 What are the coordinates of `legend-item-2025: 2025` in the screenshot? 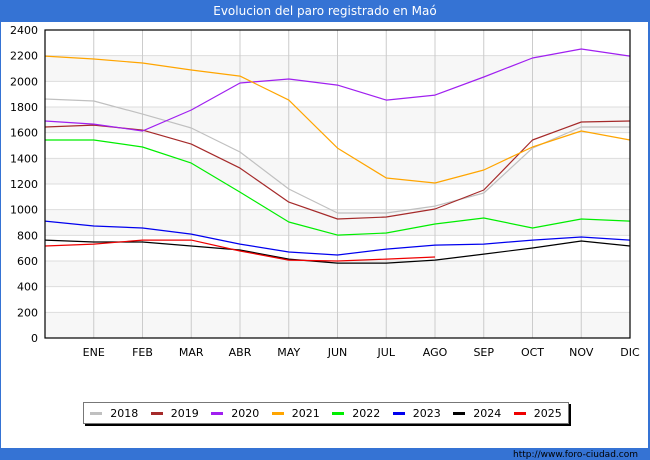 It's located at (538, 413).